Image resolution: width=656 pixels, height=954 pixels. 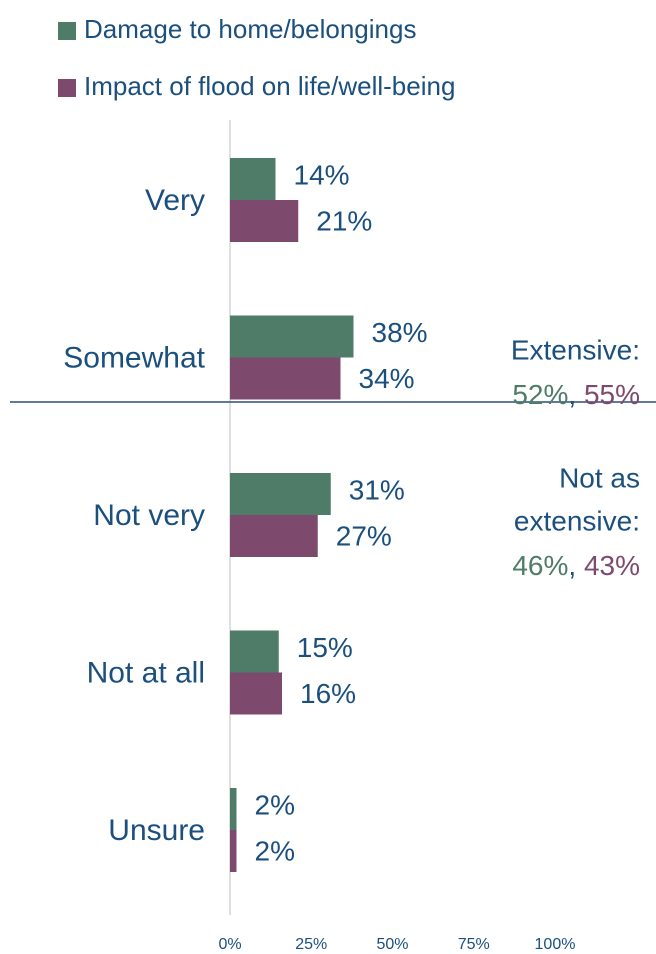 What do you see at coordinates (612, 394) in the screenshot?
I see `annotation-value: 55%` at bounding box center [612, 394].